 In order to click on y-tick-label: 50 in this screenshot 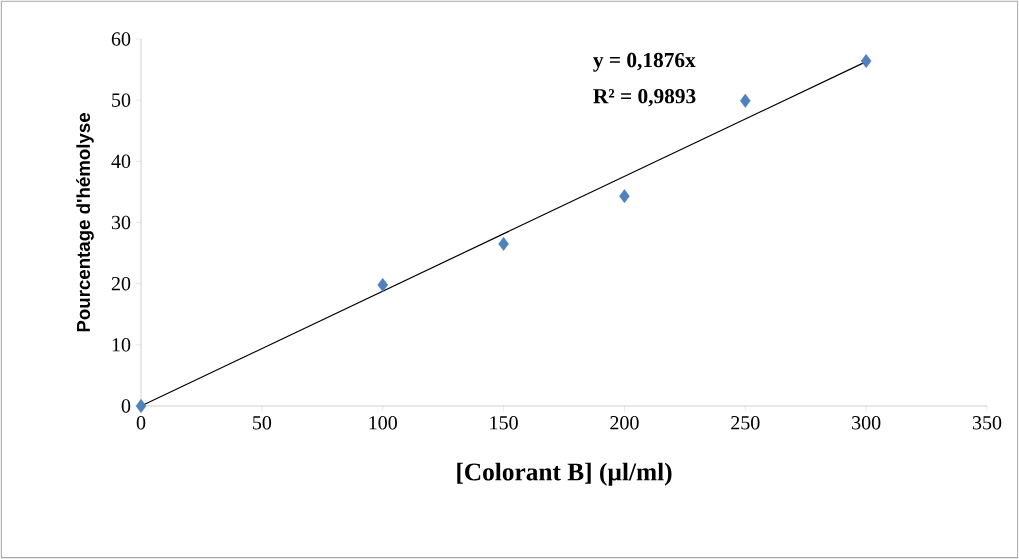, I will do `click(121, 100)`.